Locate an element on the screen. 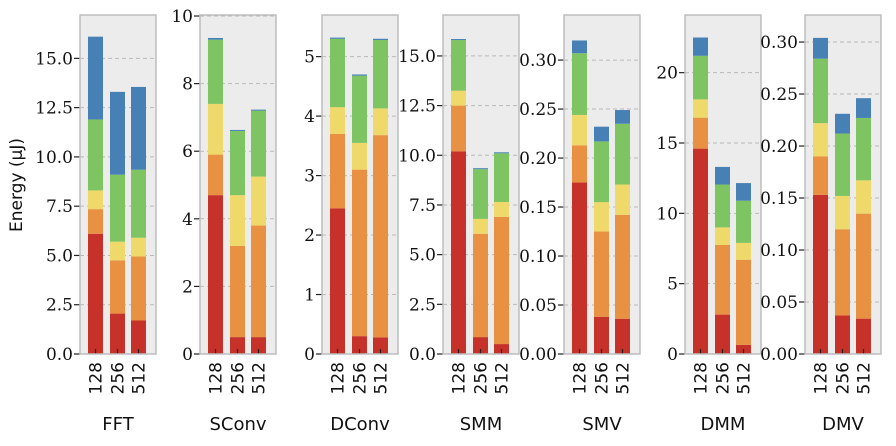 The height and width of the screenshot is (446, 896). panel-title: FFT is located at coordinates (118, 424).